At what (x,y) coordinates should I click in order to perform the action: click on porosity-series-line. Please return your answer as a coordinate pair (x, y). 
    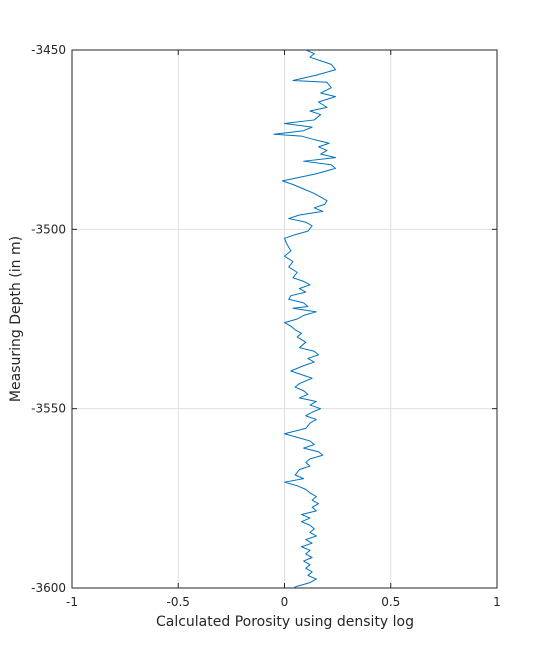
    Looking at the image, I should click on (304, 319).